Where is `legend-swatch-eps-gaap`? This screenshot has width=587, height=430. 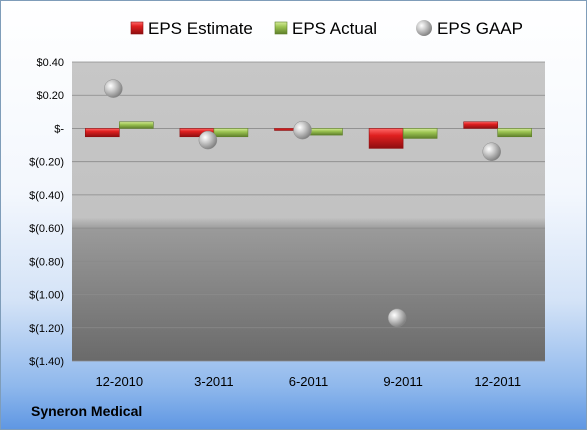 legend-swatch-eps-gaap is located at coordinates (424, 28).